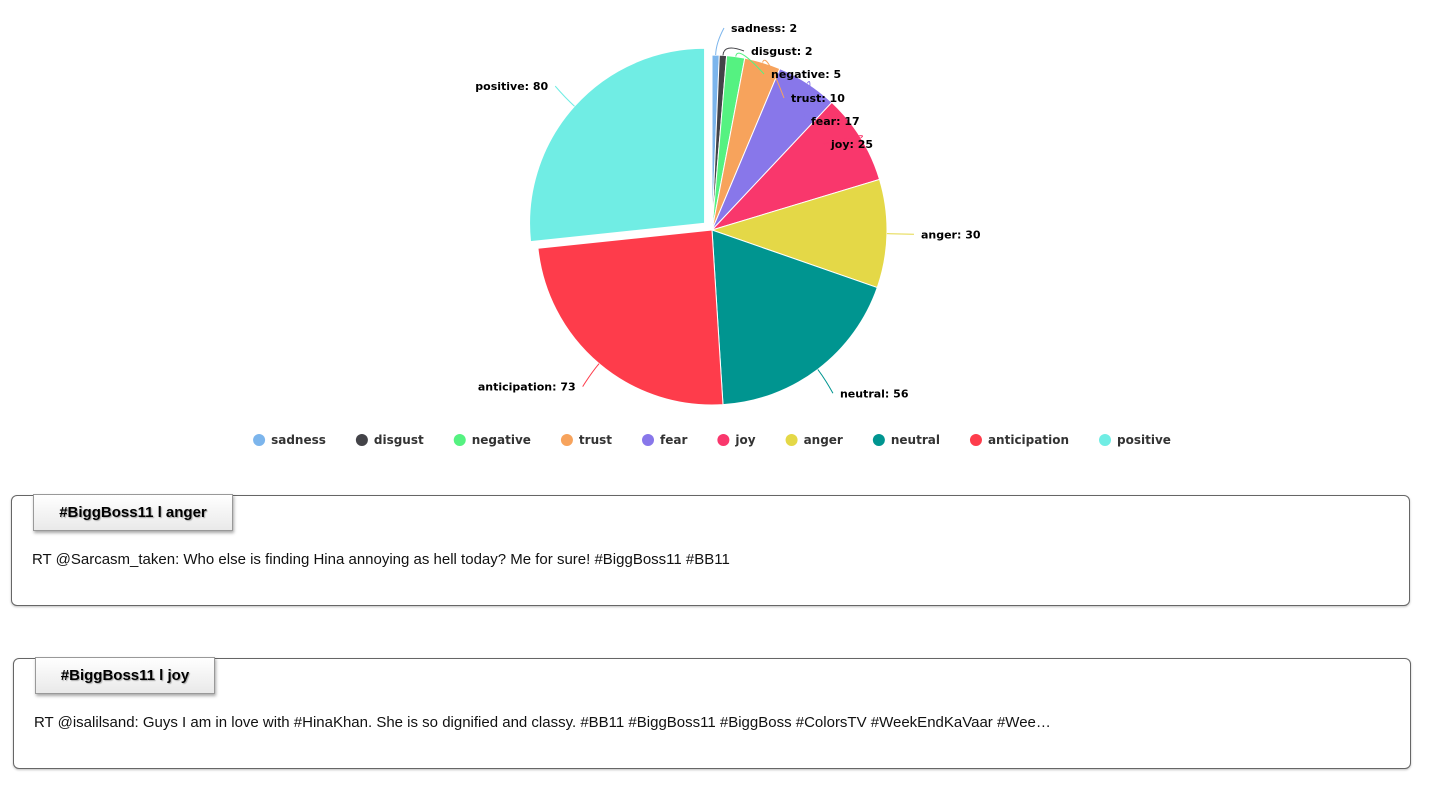  What do you see at coordinates (511, 86) in the screenshot?
I see `label-positive: positive: 80` at bounding box center [511, 86].